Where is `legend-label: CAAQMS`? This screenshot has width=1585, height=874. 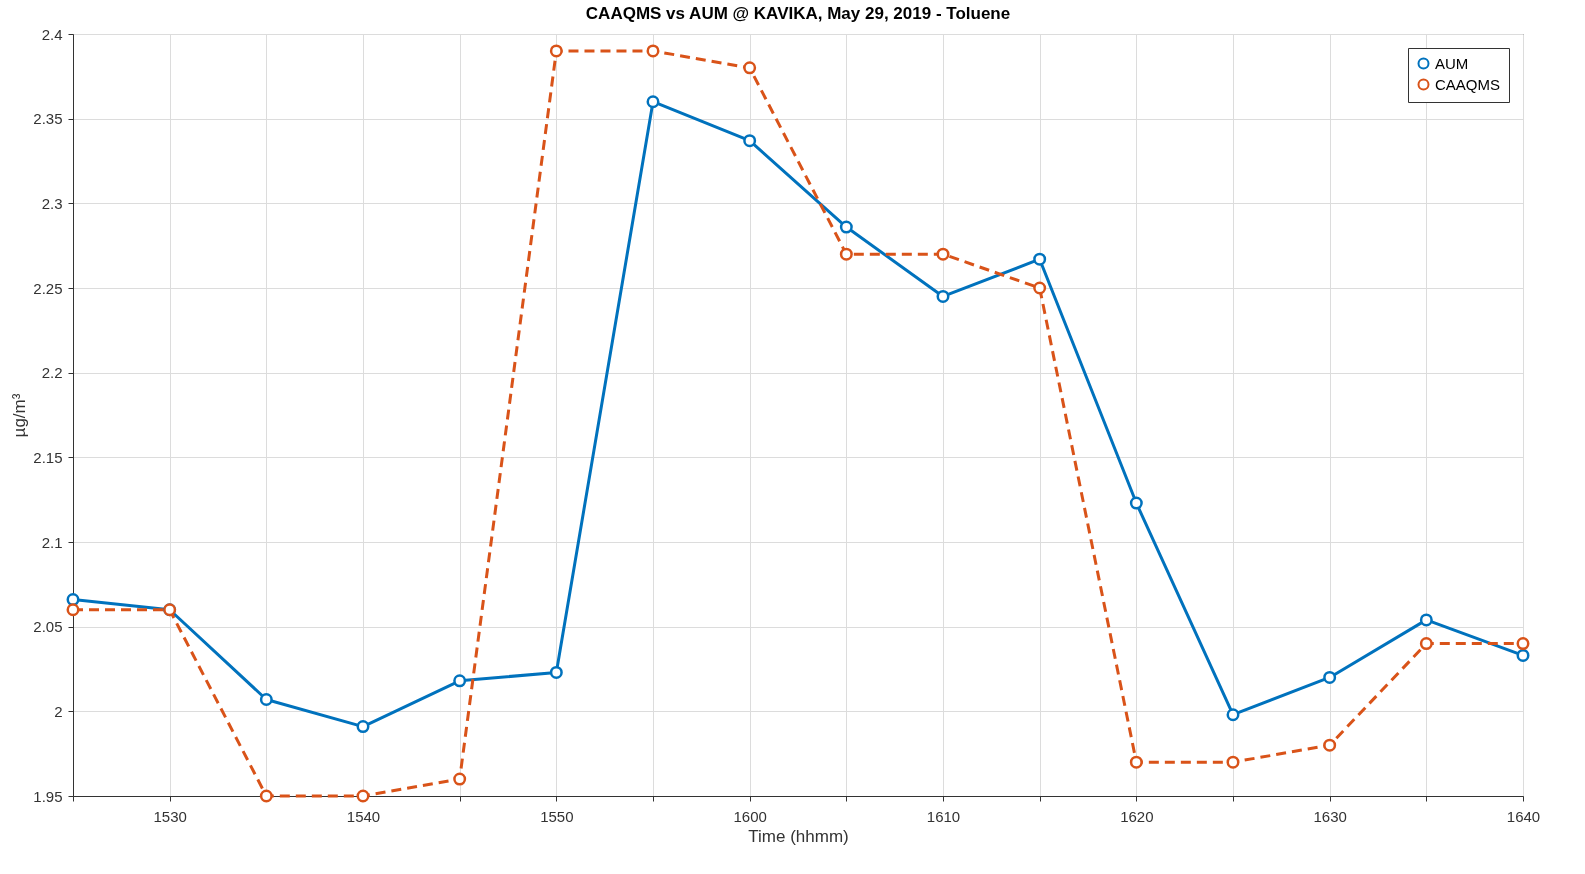 legend-label: CAAQMS is located at coordinates (1468, 84).